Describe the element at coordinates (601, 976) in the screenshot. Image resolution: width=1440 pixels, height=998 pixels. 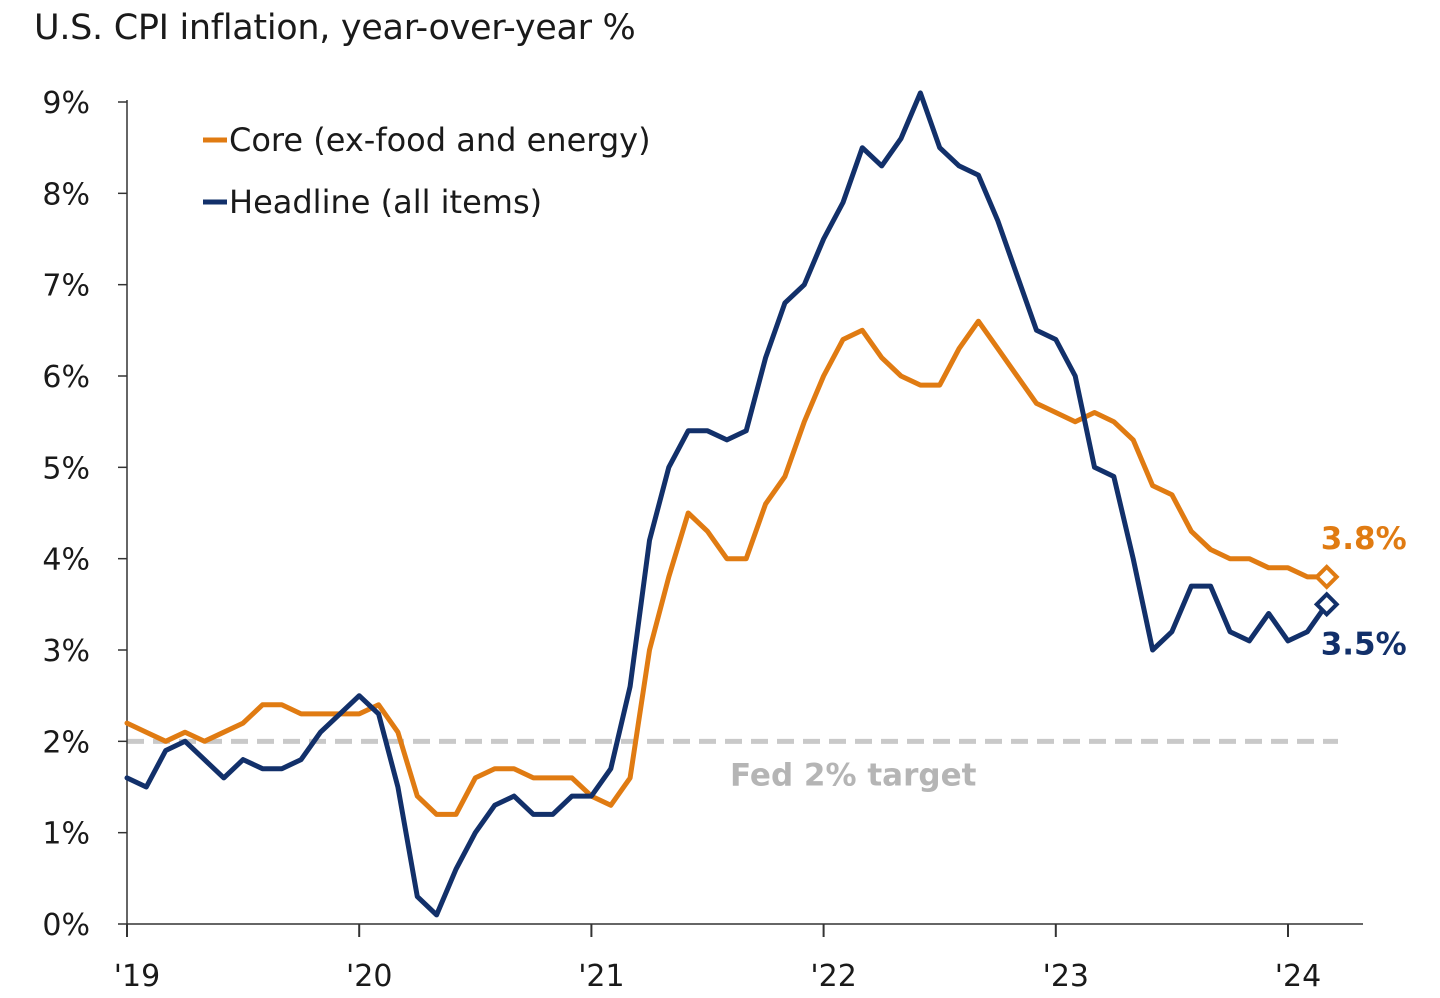
I see `x-tick-label: '21` at that location.